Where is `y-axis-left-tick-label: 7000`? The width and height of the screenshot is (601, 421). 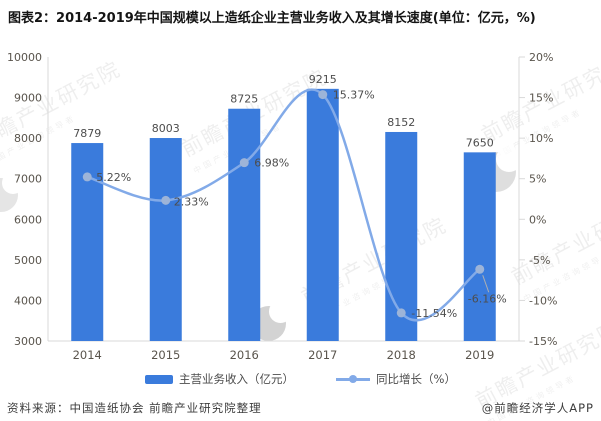
y-axis-left-tick-label: 7000 is located at coordinates (28, 179).